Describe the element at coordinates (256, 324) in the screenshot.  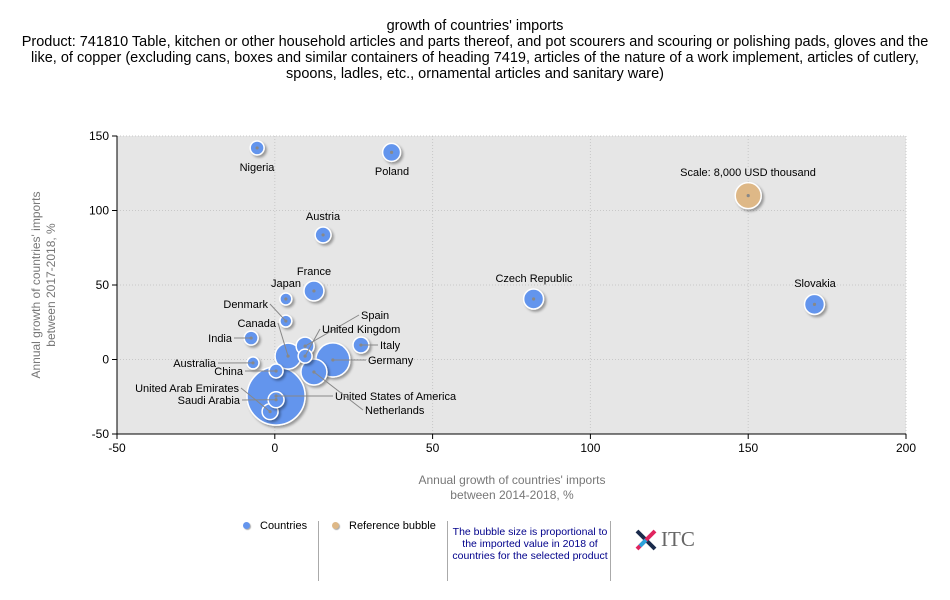
I see `bubble-label: Canada` at that location.